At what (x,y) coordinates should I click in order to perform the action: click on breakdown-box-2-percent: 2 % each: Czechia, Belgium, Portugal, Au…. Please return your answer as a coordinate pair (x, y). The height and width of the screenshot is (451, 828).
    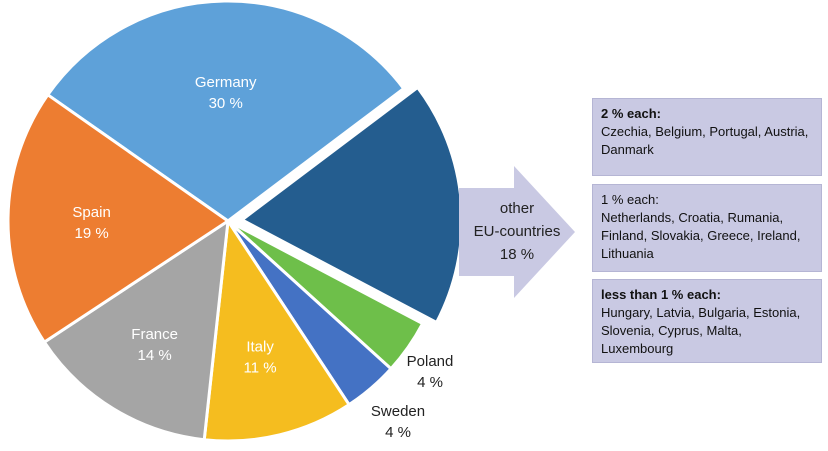
    Looking at the image, I should click on (707, 137).